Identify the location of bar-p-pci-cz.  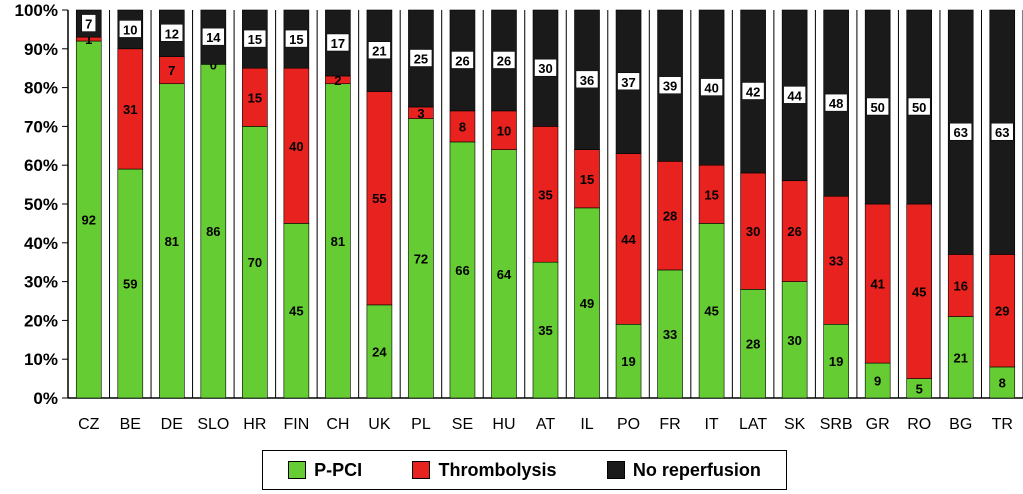
(88, 219).